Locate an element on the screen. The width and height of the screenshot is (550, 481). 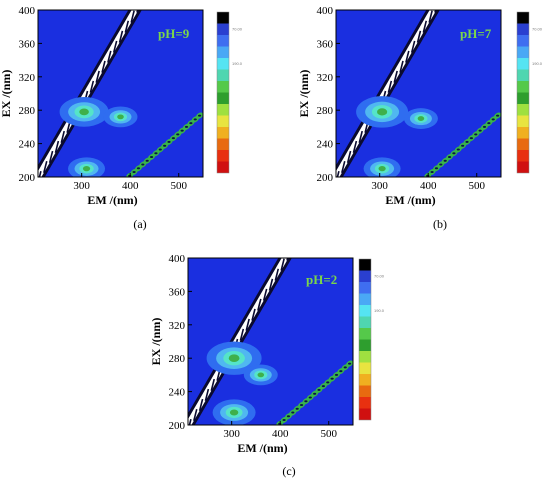
colorbar-label: 190.0 is located at coordinates (237, 63).